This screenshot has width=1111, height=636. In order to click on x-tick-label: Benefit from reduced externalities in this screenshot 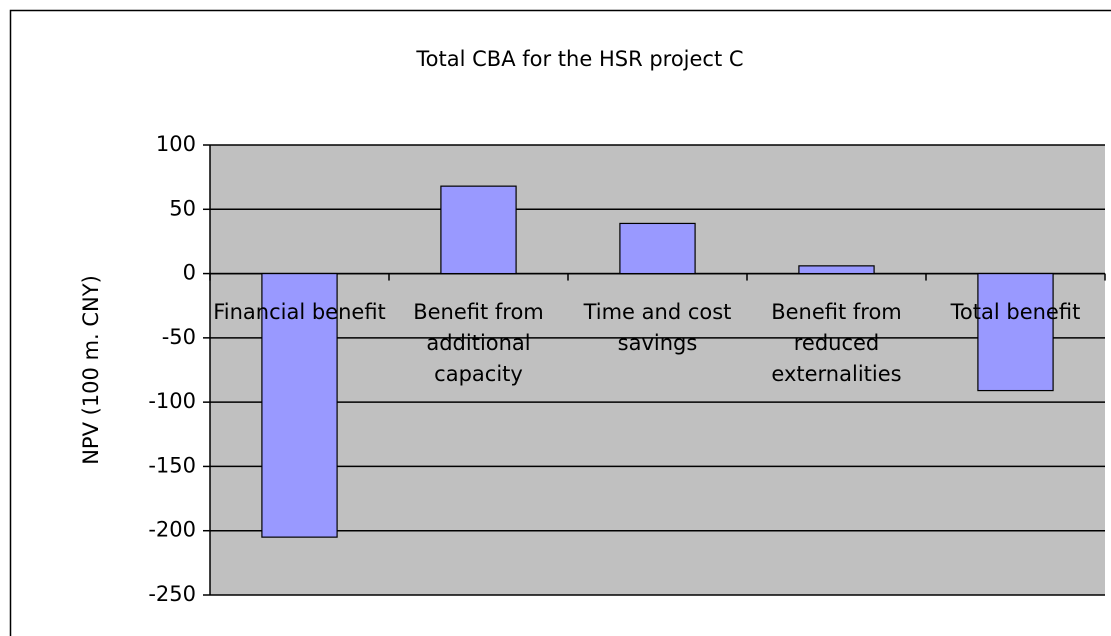, I will do `click(836, 342)`.